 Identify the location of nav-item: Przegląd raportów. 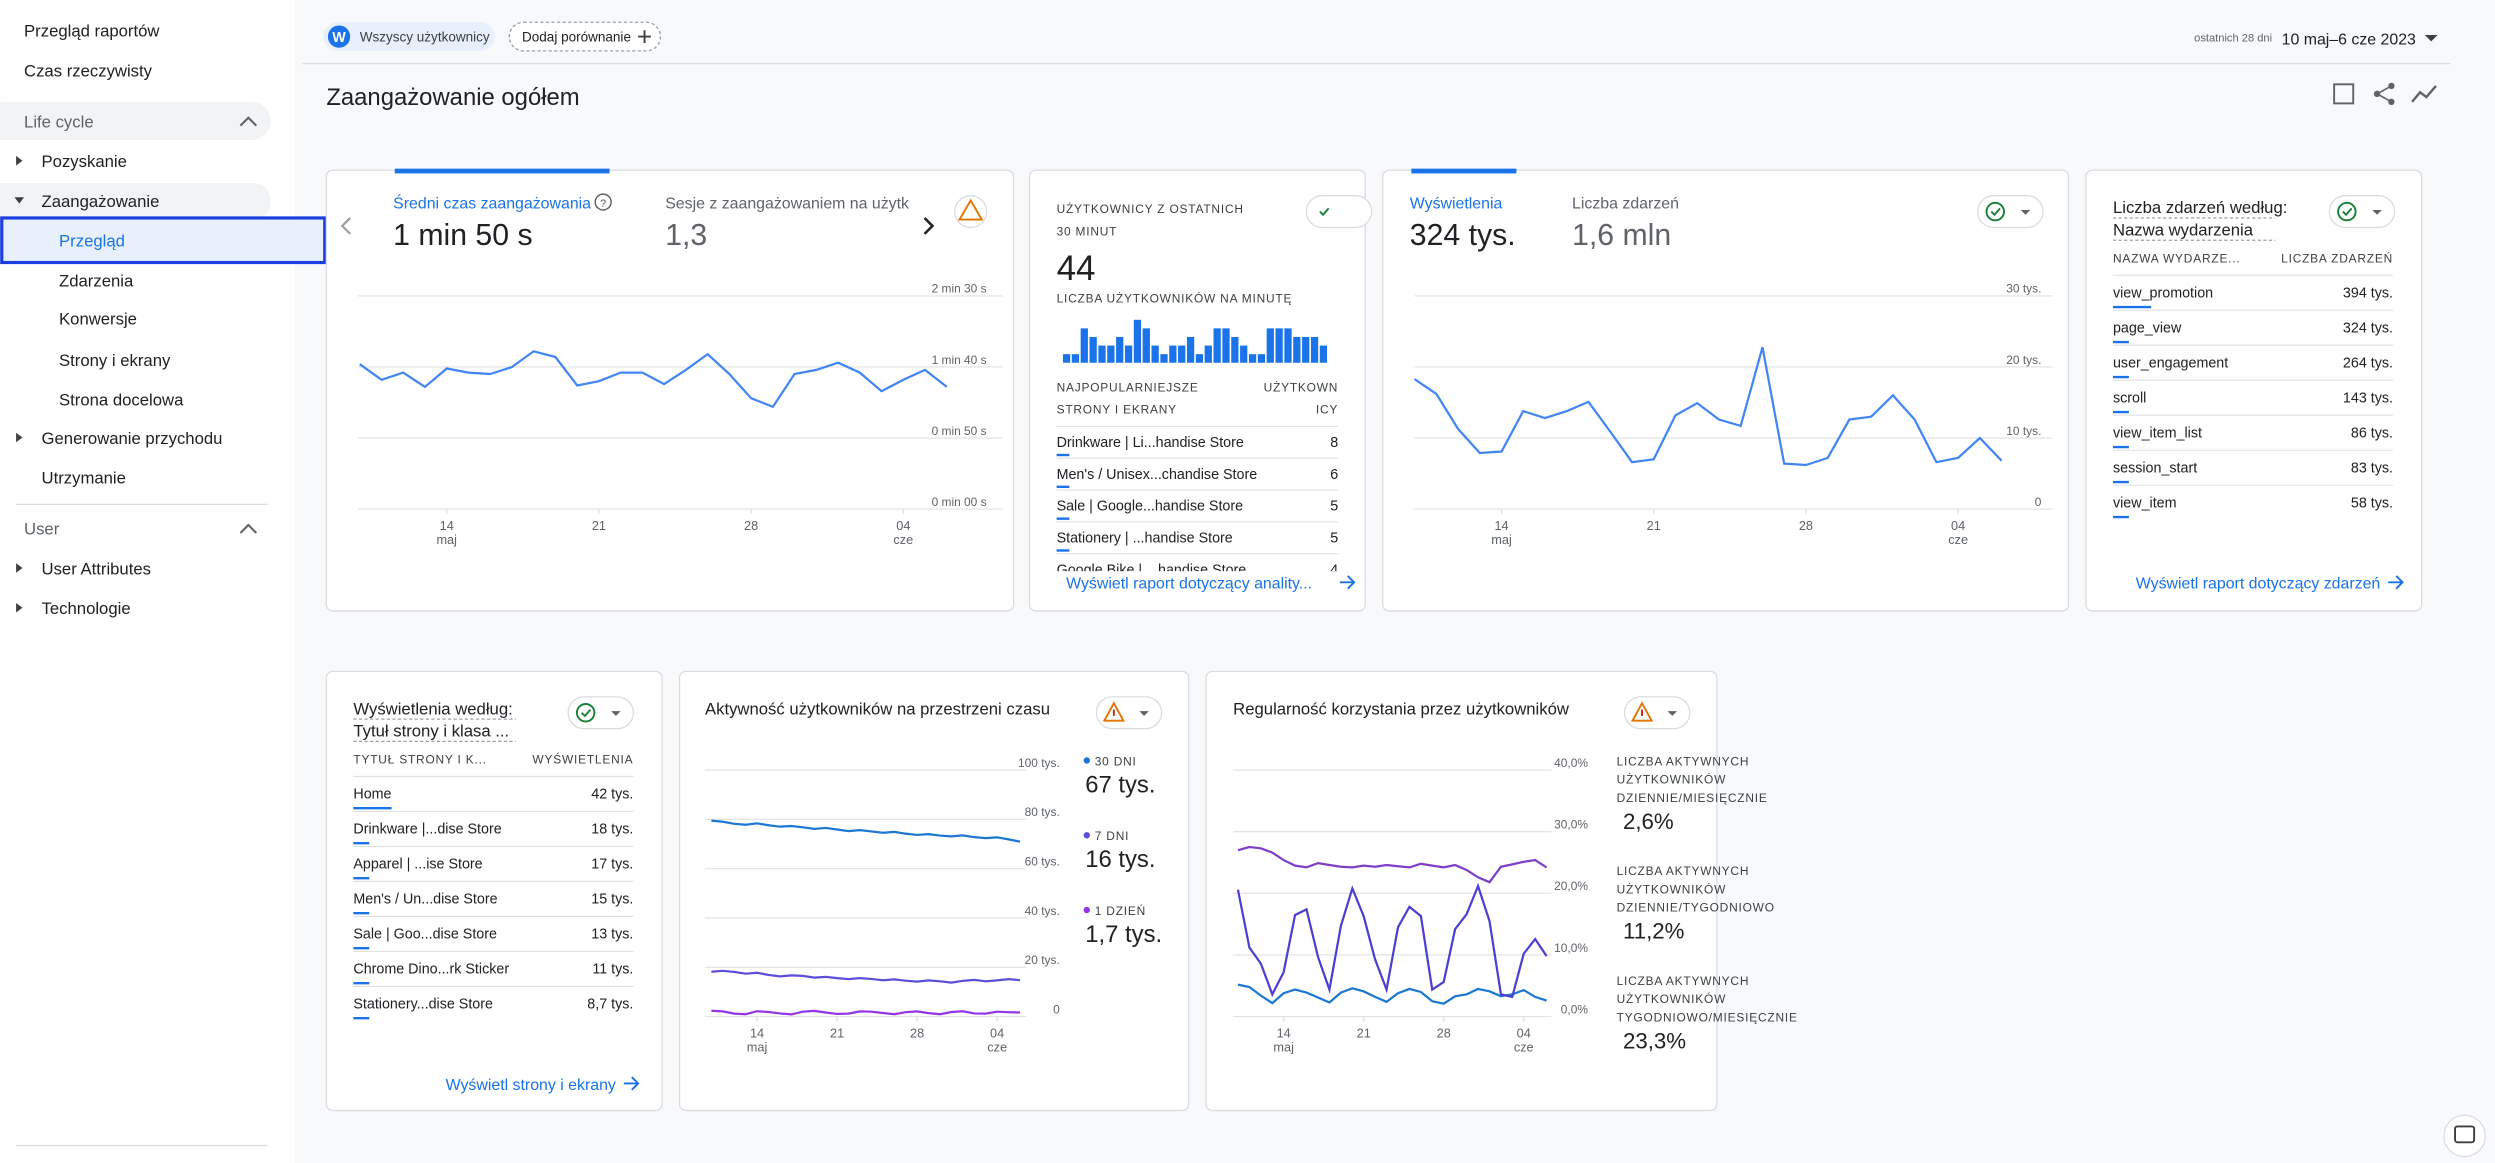
(92, 31).